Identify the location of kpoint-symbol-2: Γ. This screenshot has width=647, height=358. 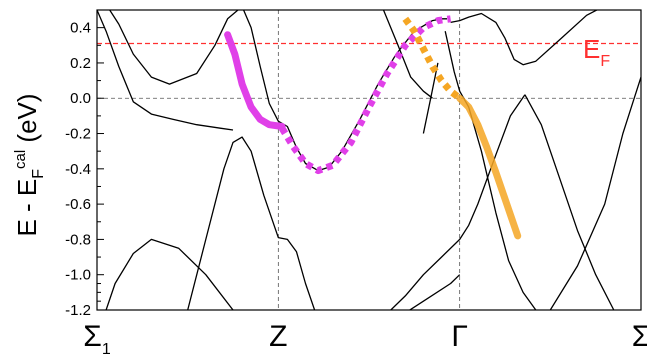
(459, 336).